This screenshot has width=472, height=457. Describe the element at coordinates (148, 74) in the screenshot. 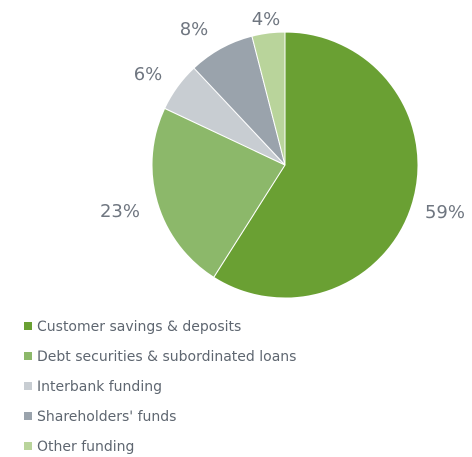

I see `slice-value-label-3: 6%` at that location.